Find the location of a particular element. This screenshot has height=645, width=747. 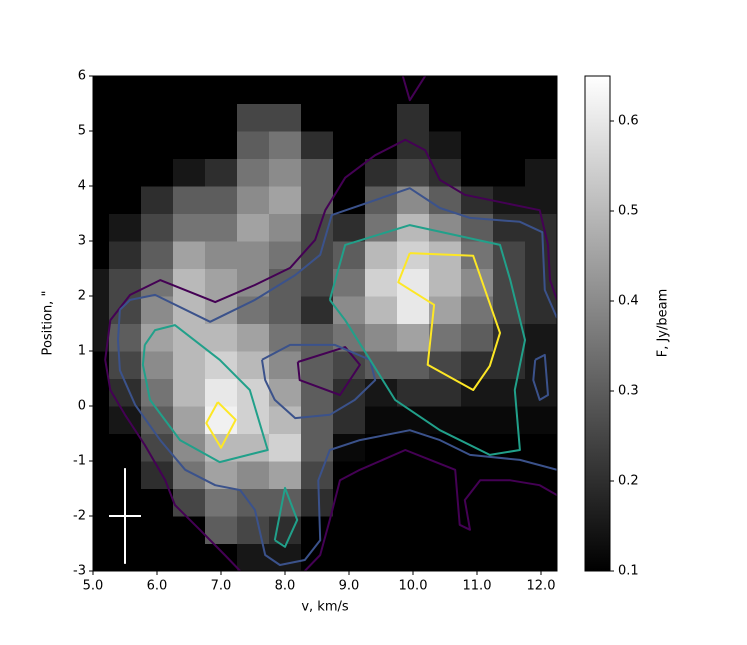

x-tick-label: 12.0 is located at coordinates (541, 586).